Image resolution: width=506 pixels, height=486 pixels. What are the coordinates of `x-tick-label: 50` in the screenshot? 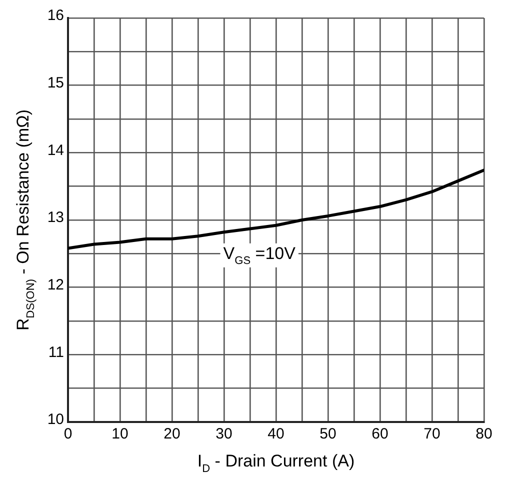 It's located at (328, 434).